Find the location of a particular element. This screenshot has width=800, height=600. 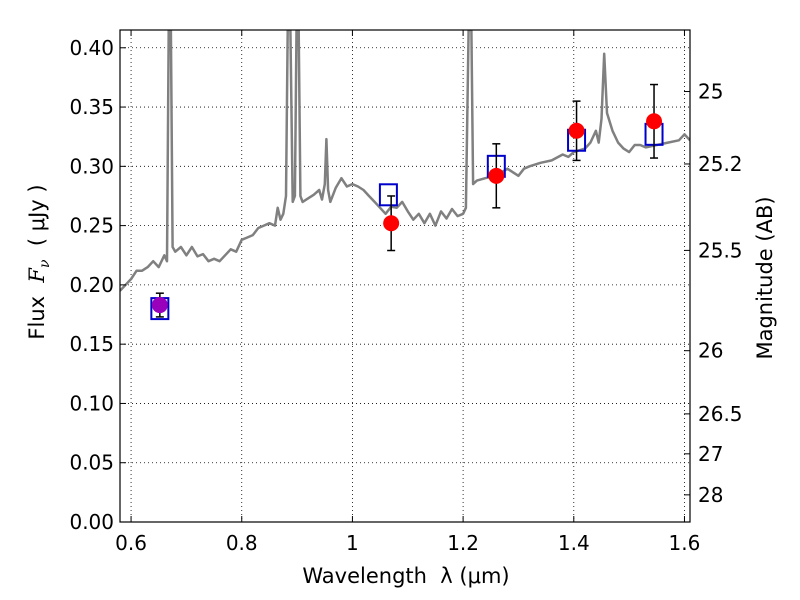

y2-tick-label: 25 is located at coordinates (710, 92).